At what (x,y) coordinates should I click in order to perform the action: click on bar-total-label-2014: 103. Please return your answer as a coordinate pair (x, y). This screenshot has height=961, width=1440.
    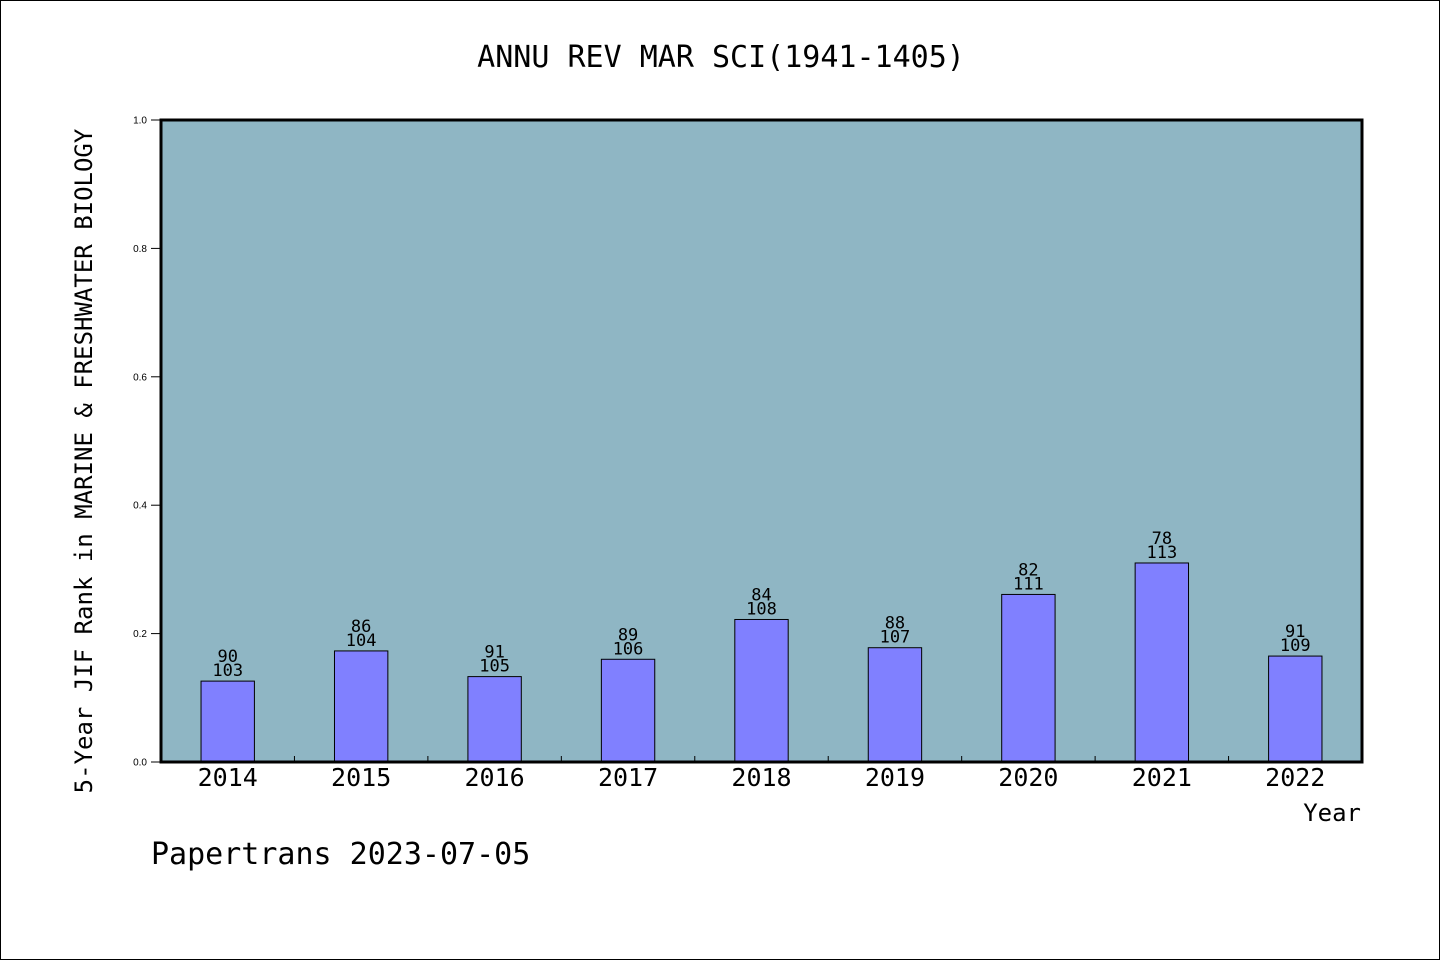
    Looking at the image, I should click on (227, 671).